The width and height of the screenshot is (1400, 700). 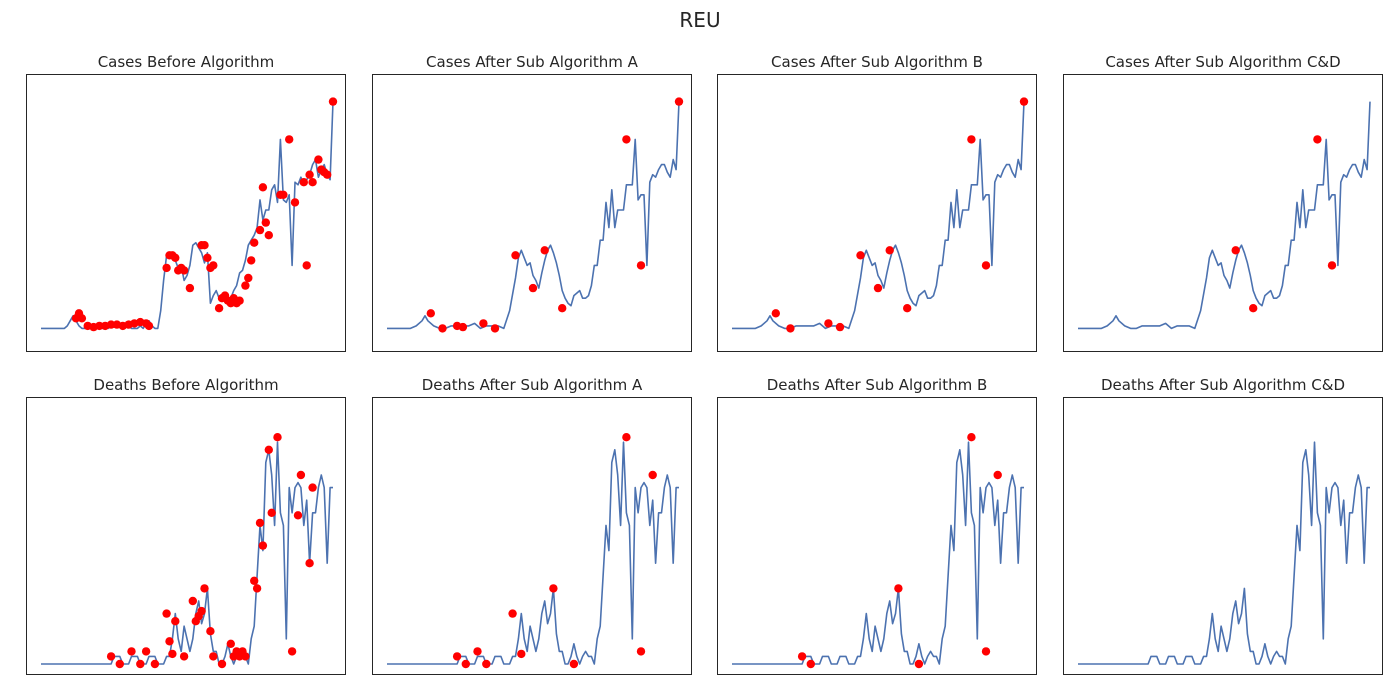 What do you see at coordinates (533, 551) in the screenshot?
I see `plot-area-deaths-after-sub-algorithm-a` at bounding box center [533, 551].